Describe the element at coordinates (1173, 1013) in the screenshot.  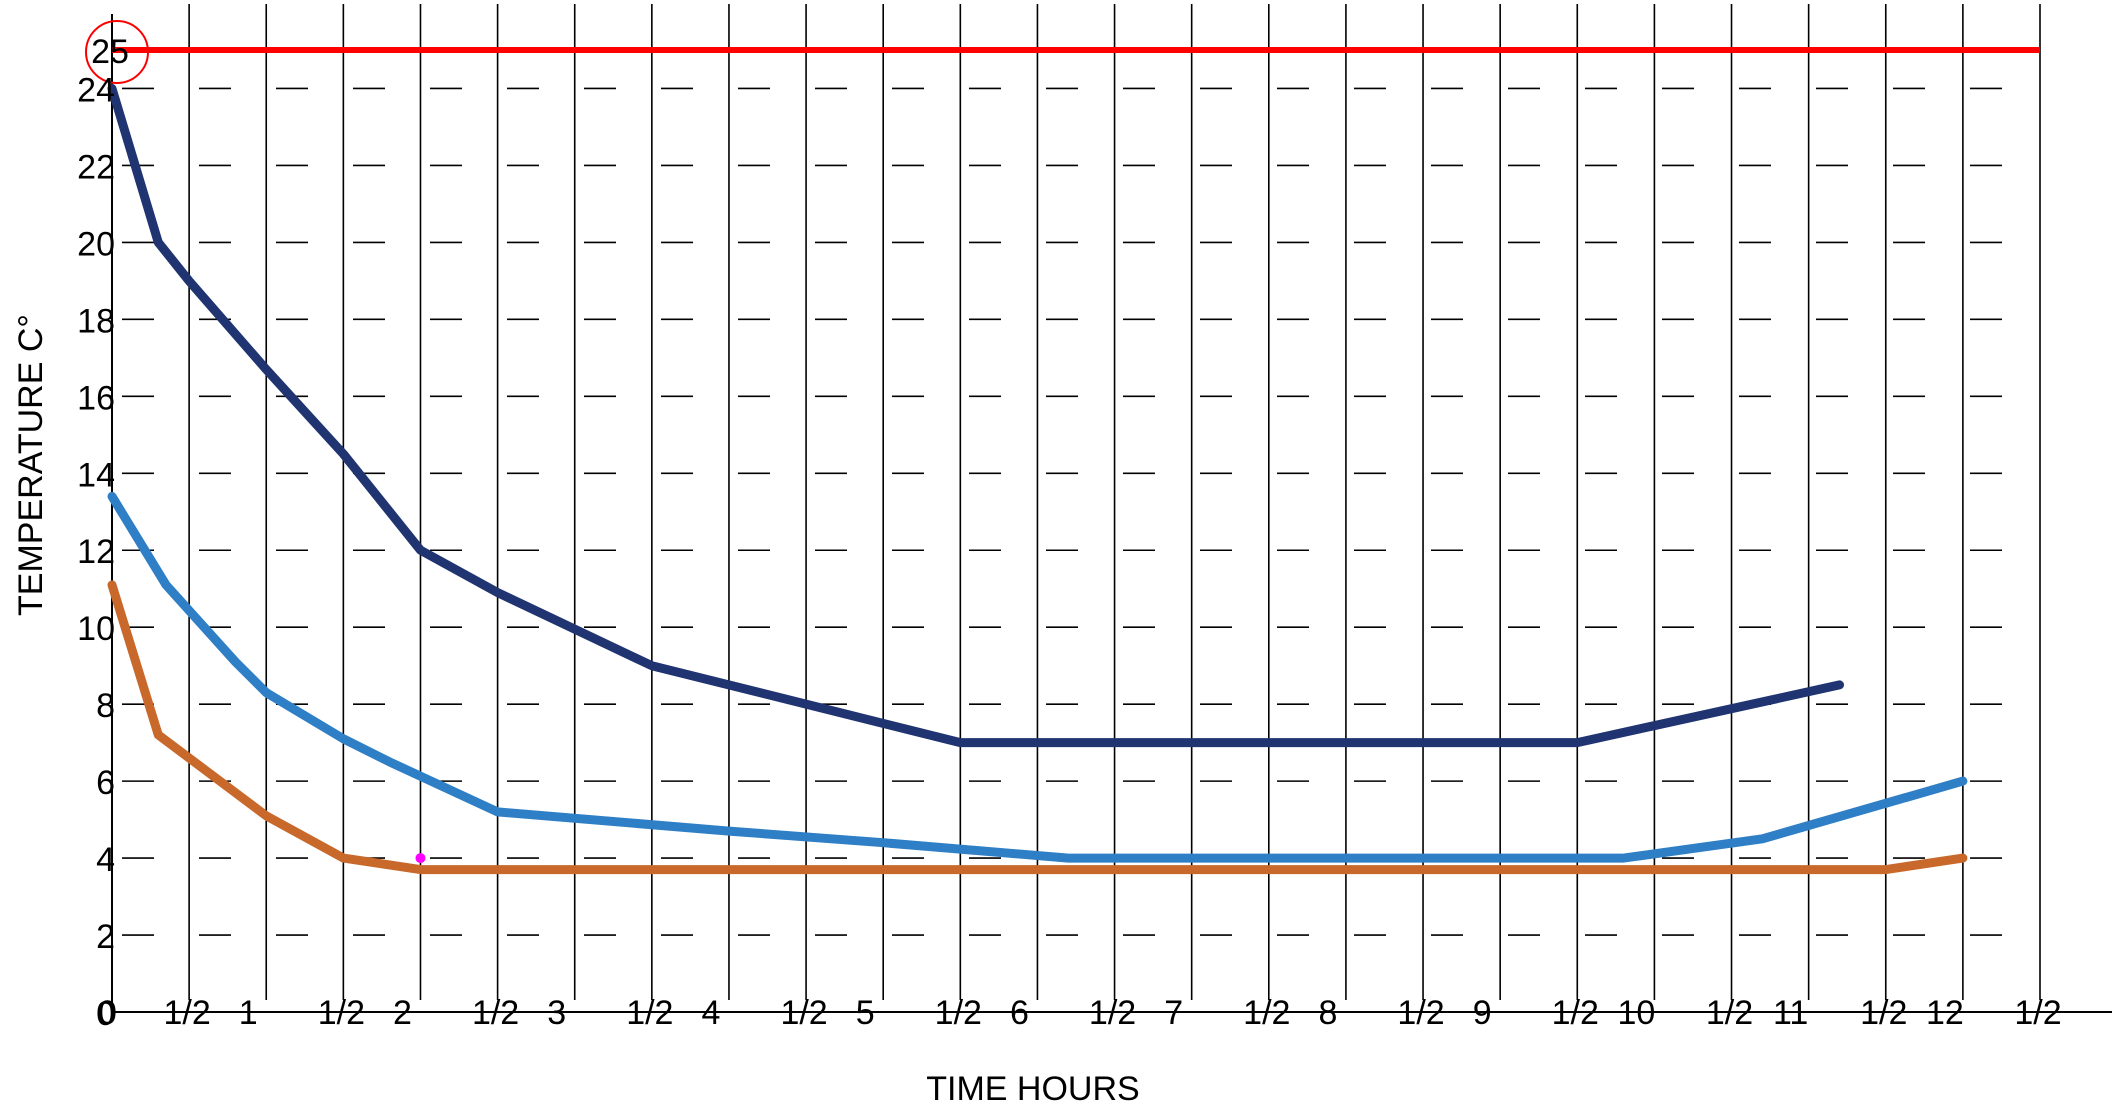
I see `x-tick-label: 7` at that location.